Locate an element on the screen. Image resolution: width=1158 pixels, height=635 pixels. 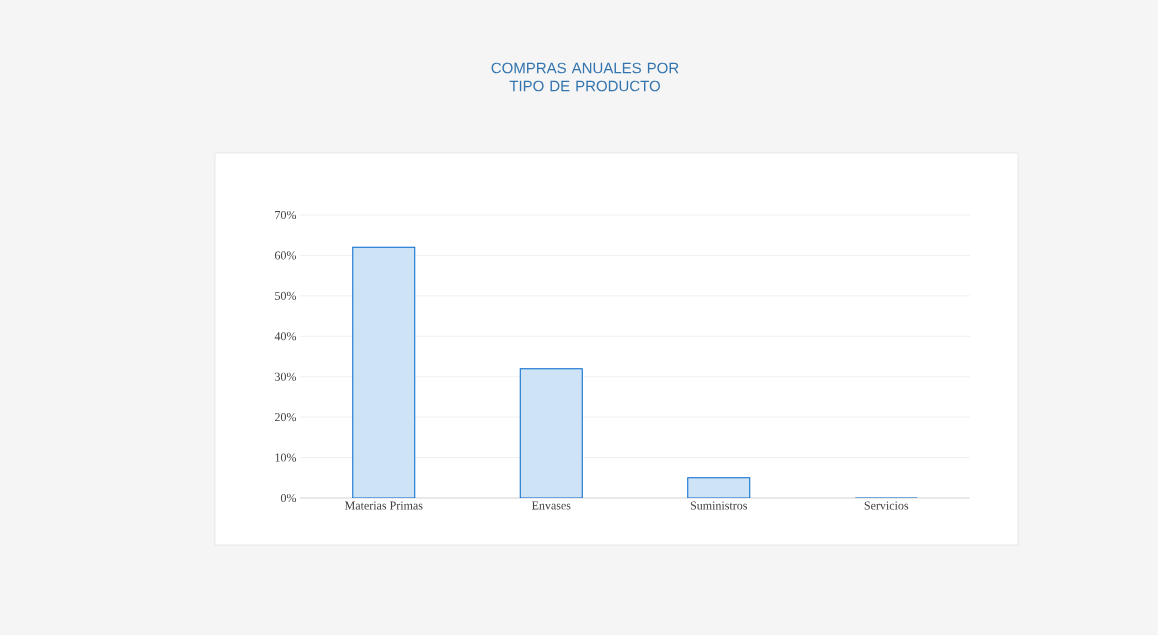
x-tick-label: Servicios is located at coordinates (886, 505).